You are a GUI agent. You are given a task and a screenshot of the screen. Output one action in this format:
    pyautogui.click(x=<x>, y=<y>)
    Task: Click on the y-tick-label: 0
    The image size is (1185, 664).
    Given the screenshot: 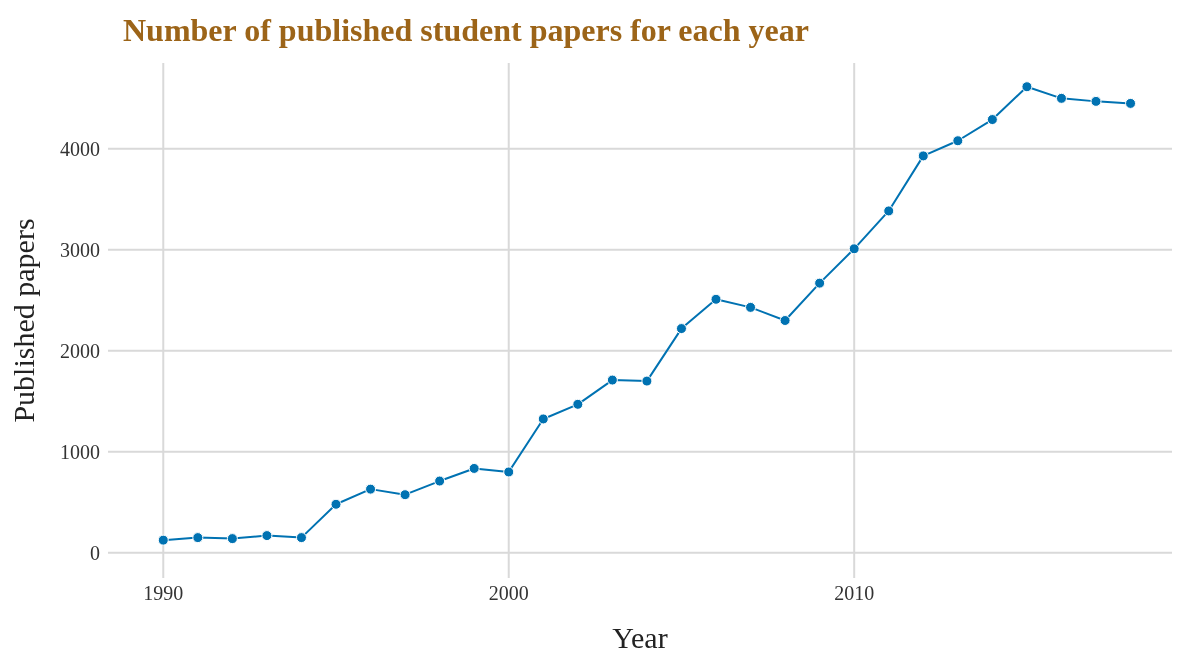 What is the action you would take?
    pyautogui.click(x=95, y=552)
    